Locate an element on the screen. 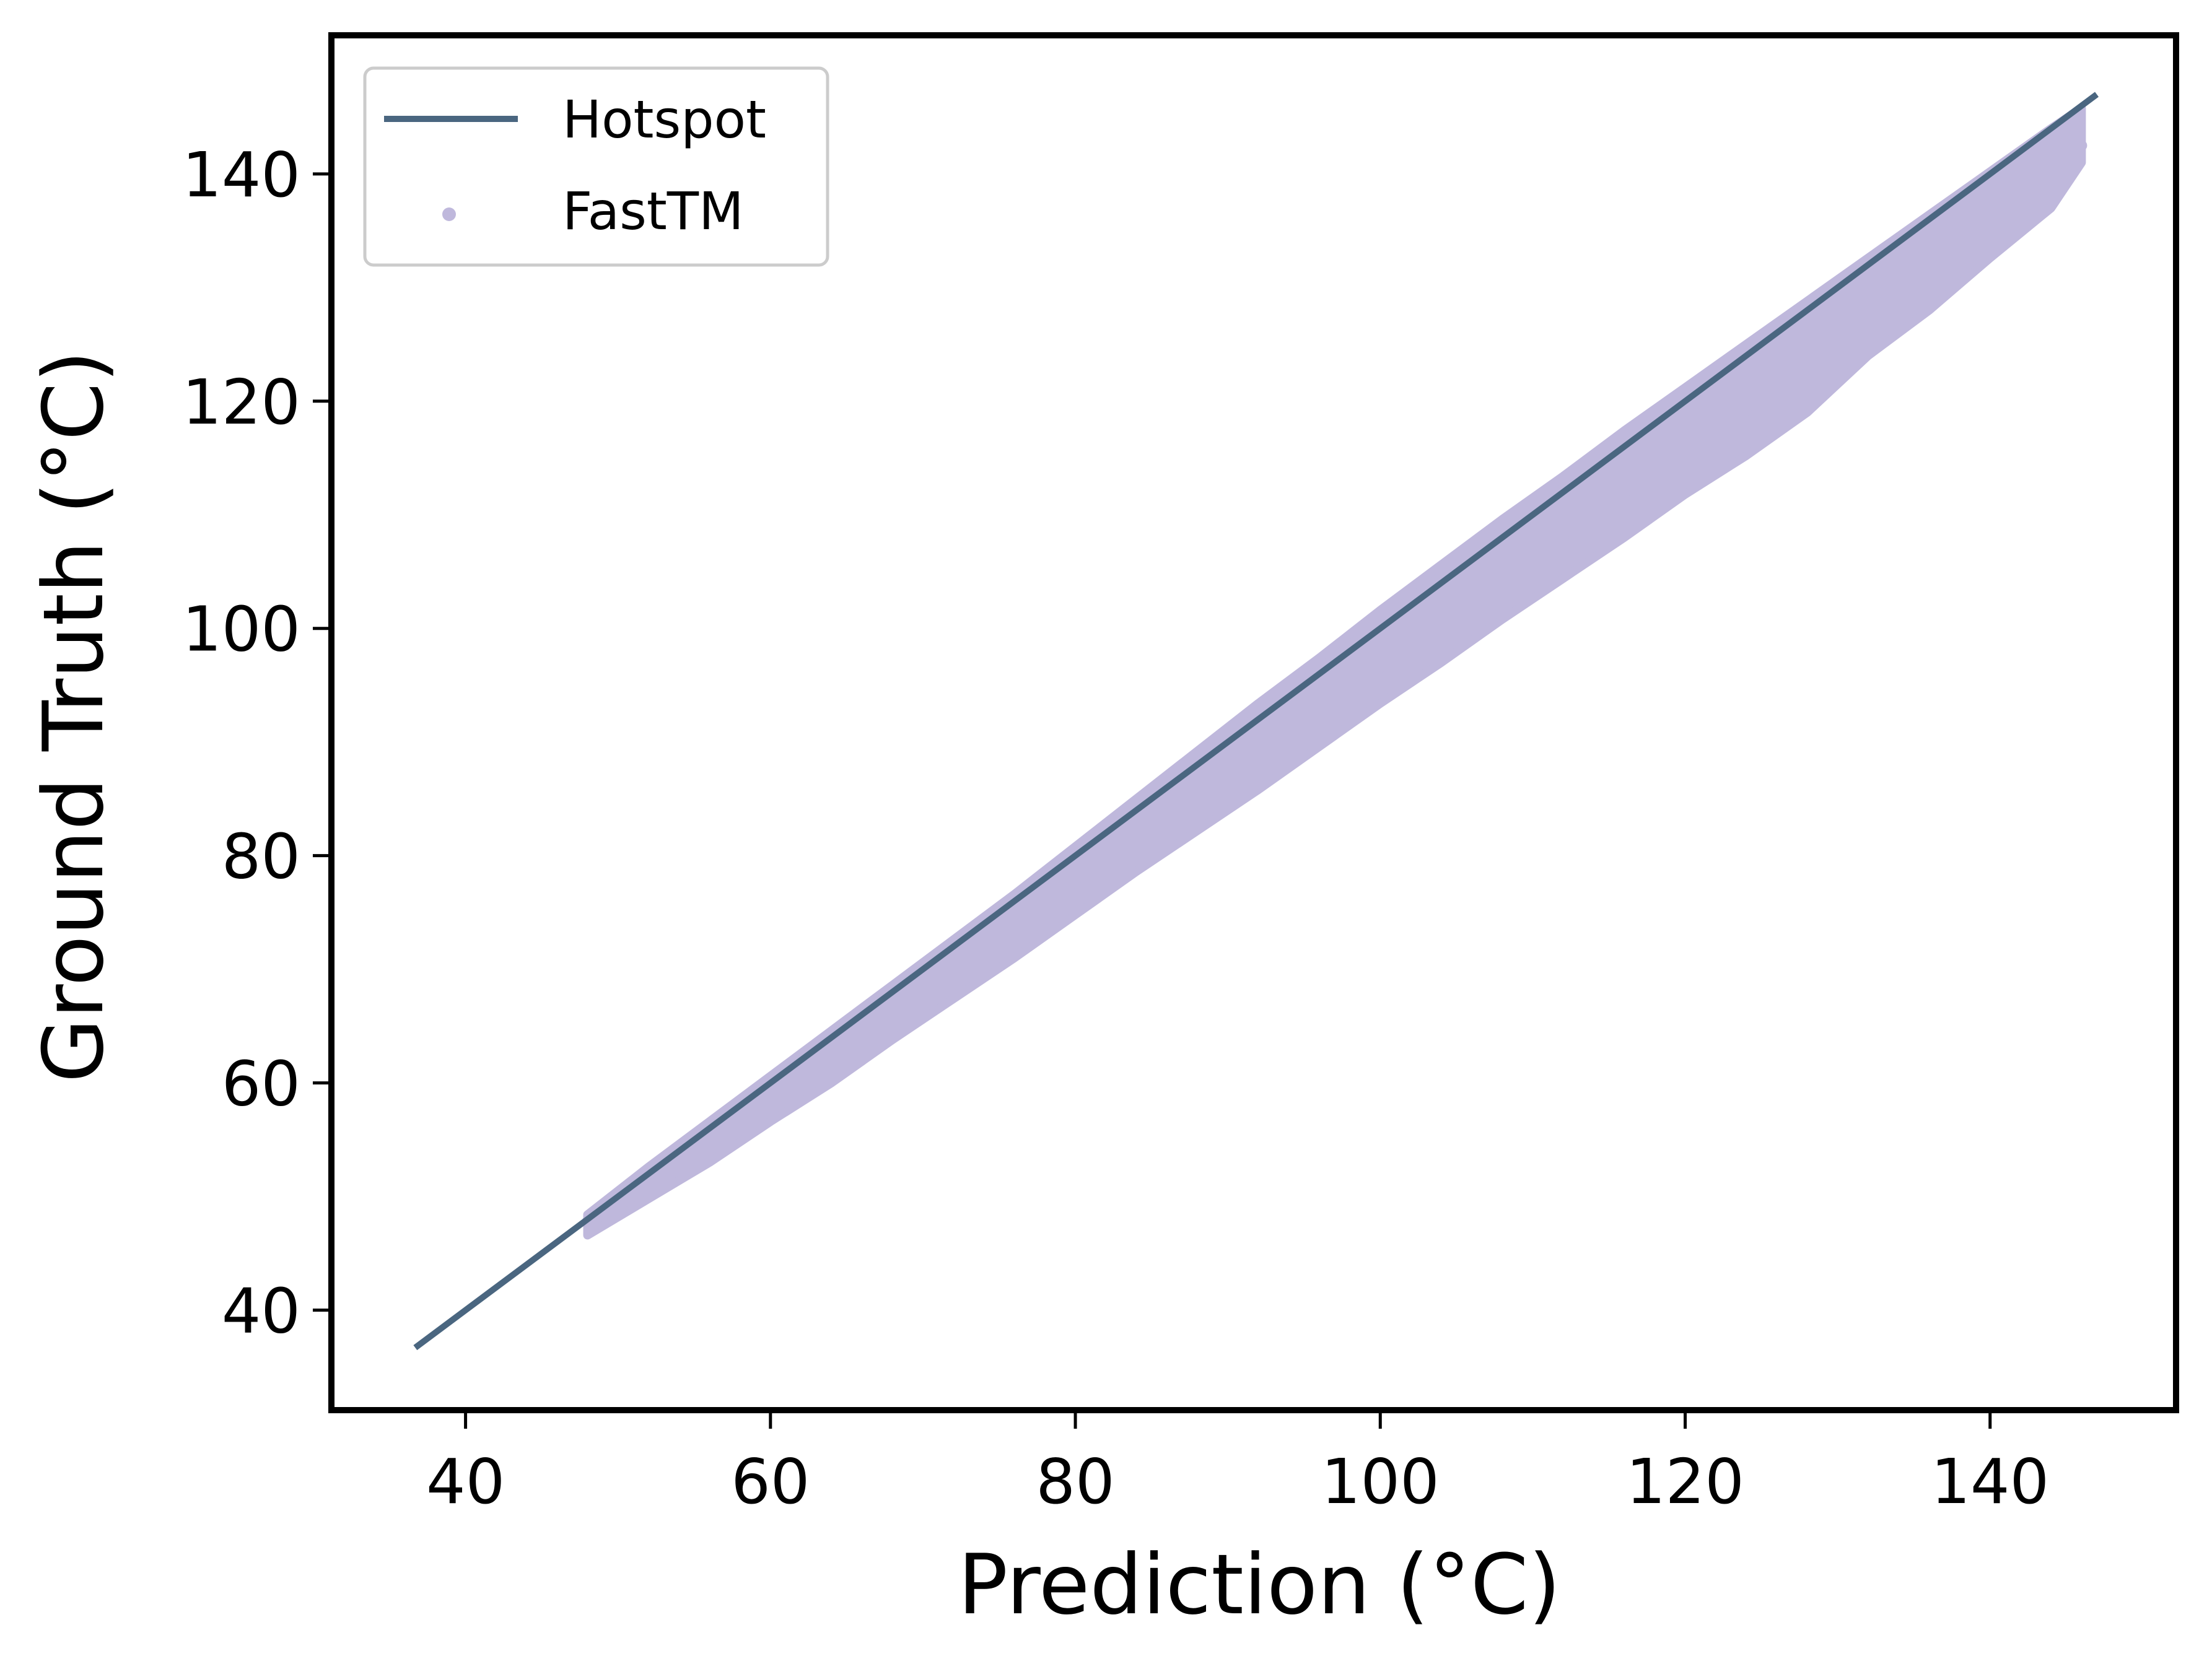  y-axis-label: Ground Truth (°C) is located at coordinates (73, 717).